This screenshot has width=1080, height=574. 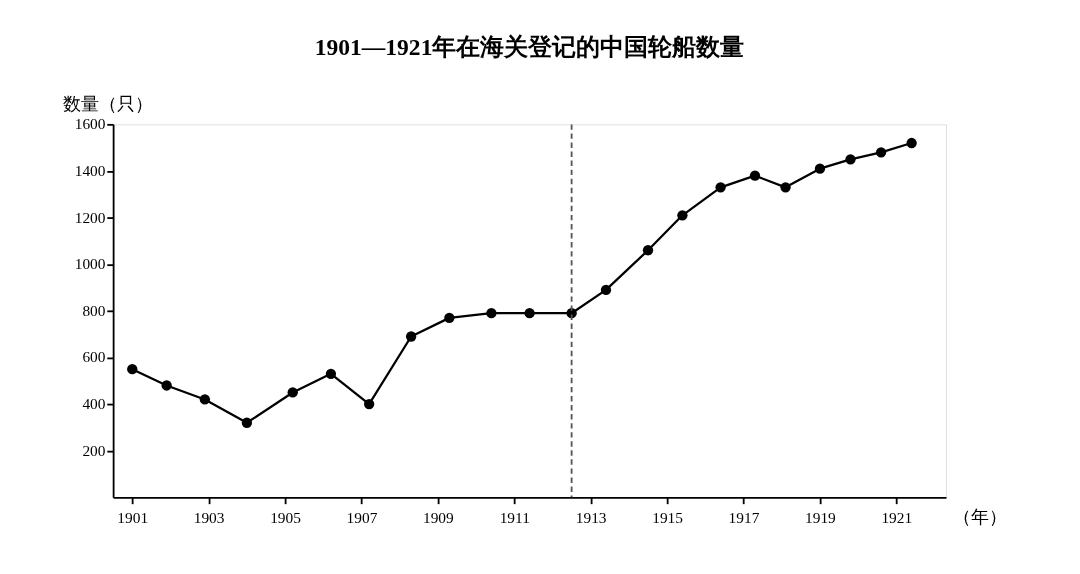 I want to click on y-tick-label: 1200, so click(x=90, y=217).